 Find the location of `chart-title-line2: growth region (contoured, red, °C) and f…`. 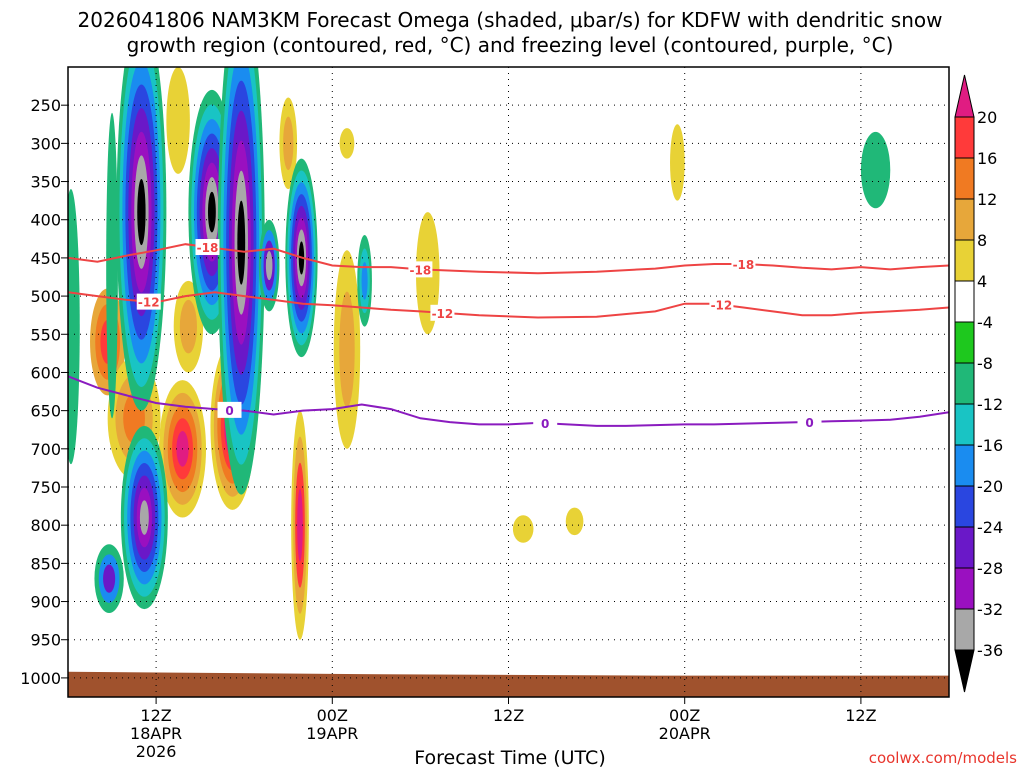

chart-title-line2: growth region (contoured, red, °C) and f… is located at coordinates (510, 45).